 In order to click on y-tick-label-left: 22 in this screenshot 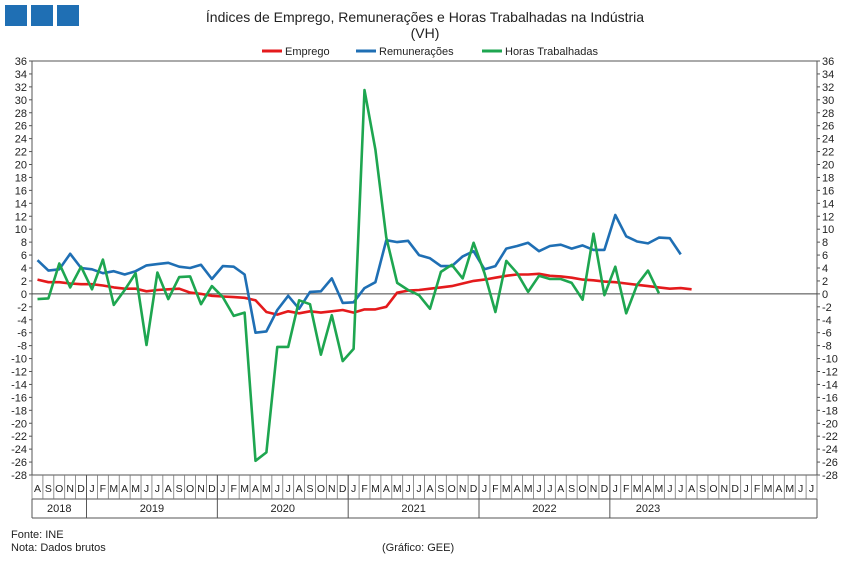, I will do `click(21, 153)`.